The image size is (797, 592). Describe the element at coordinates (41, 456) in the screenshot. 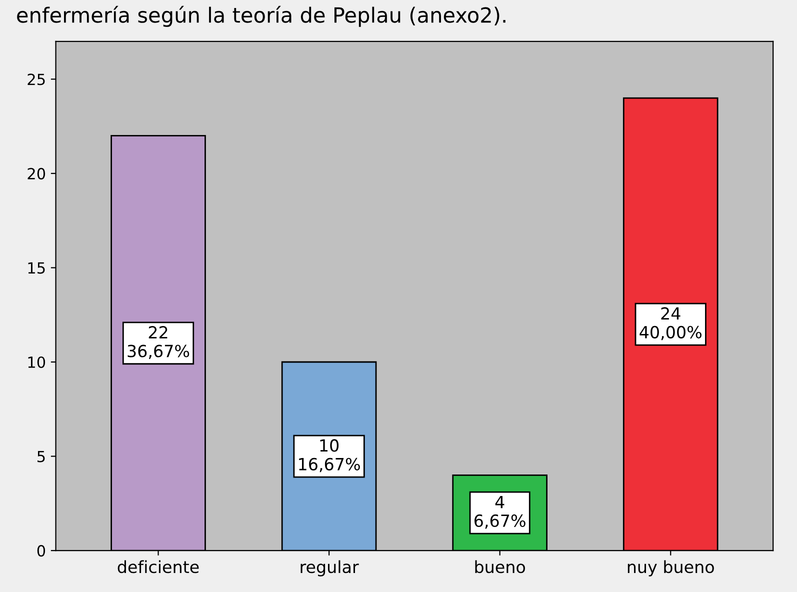

I see `y-tick-label: 5` at that location.